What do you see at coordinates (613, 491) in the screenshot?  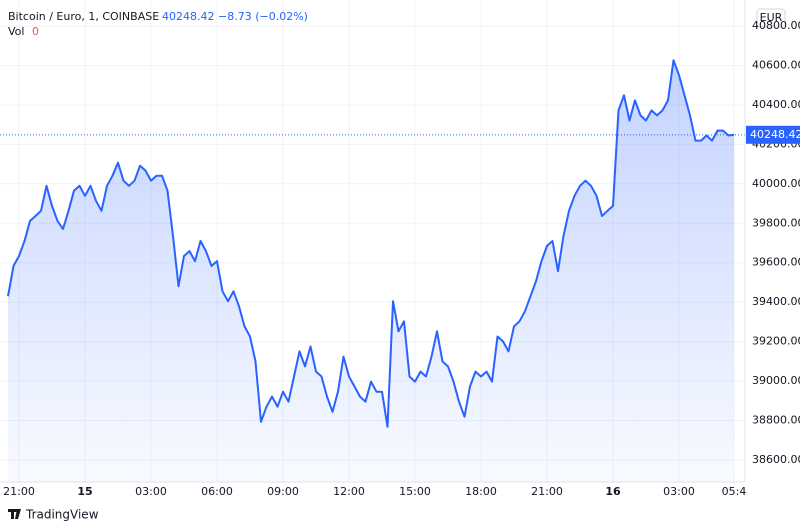 I see `x-tick-label: 16` at bounding box center [613, 491].